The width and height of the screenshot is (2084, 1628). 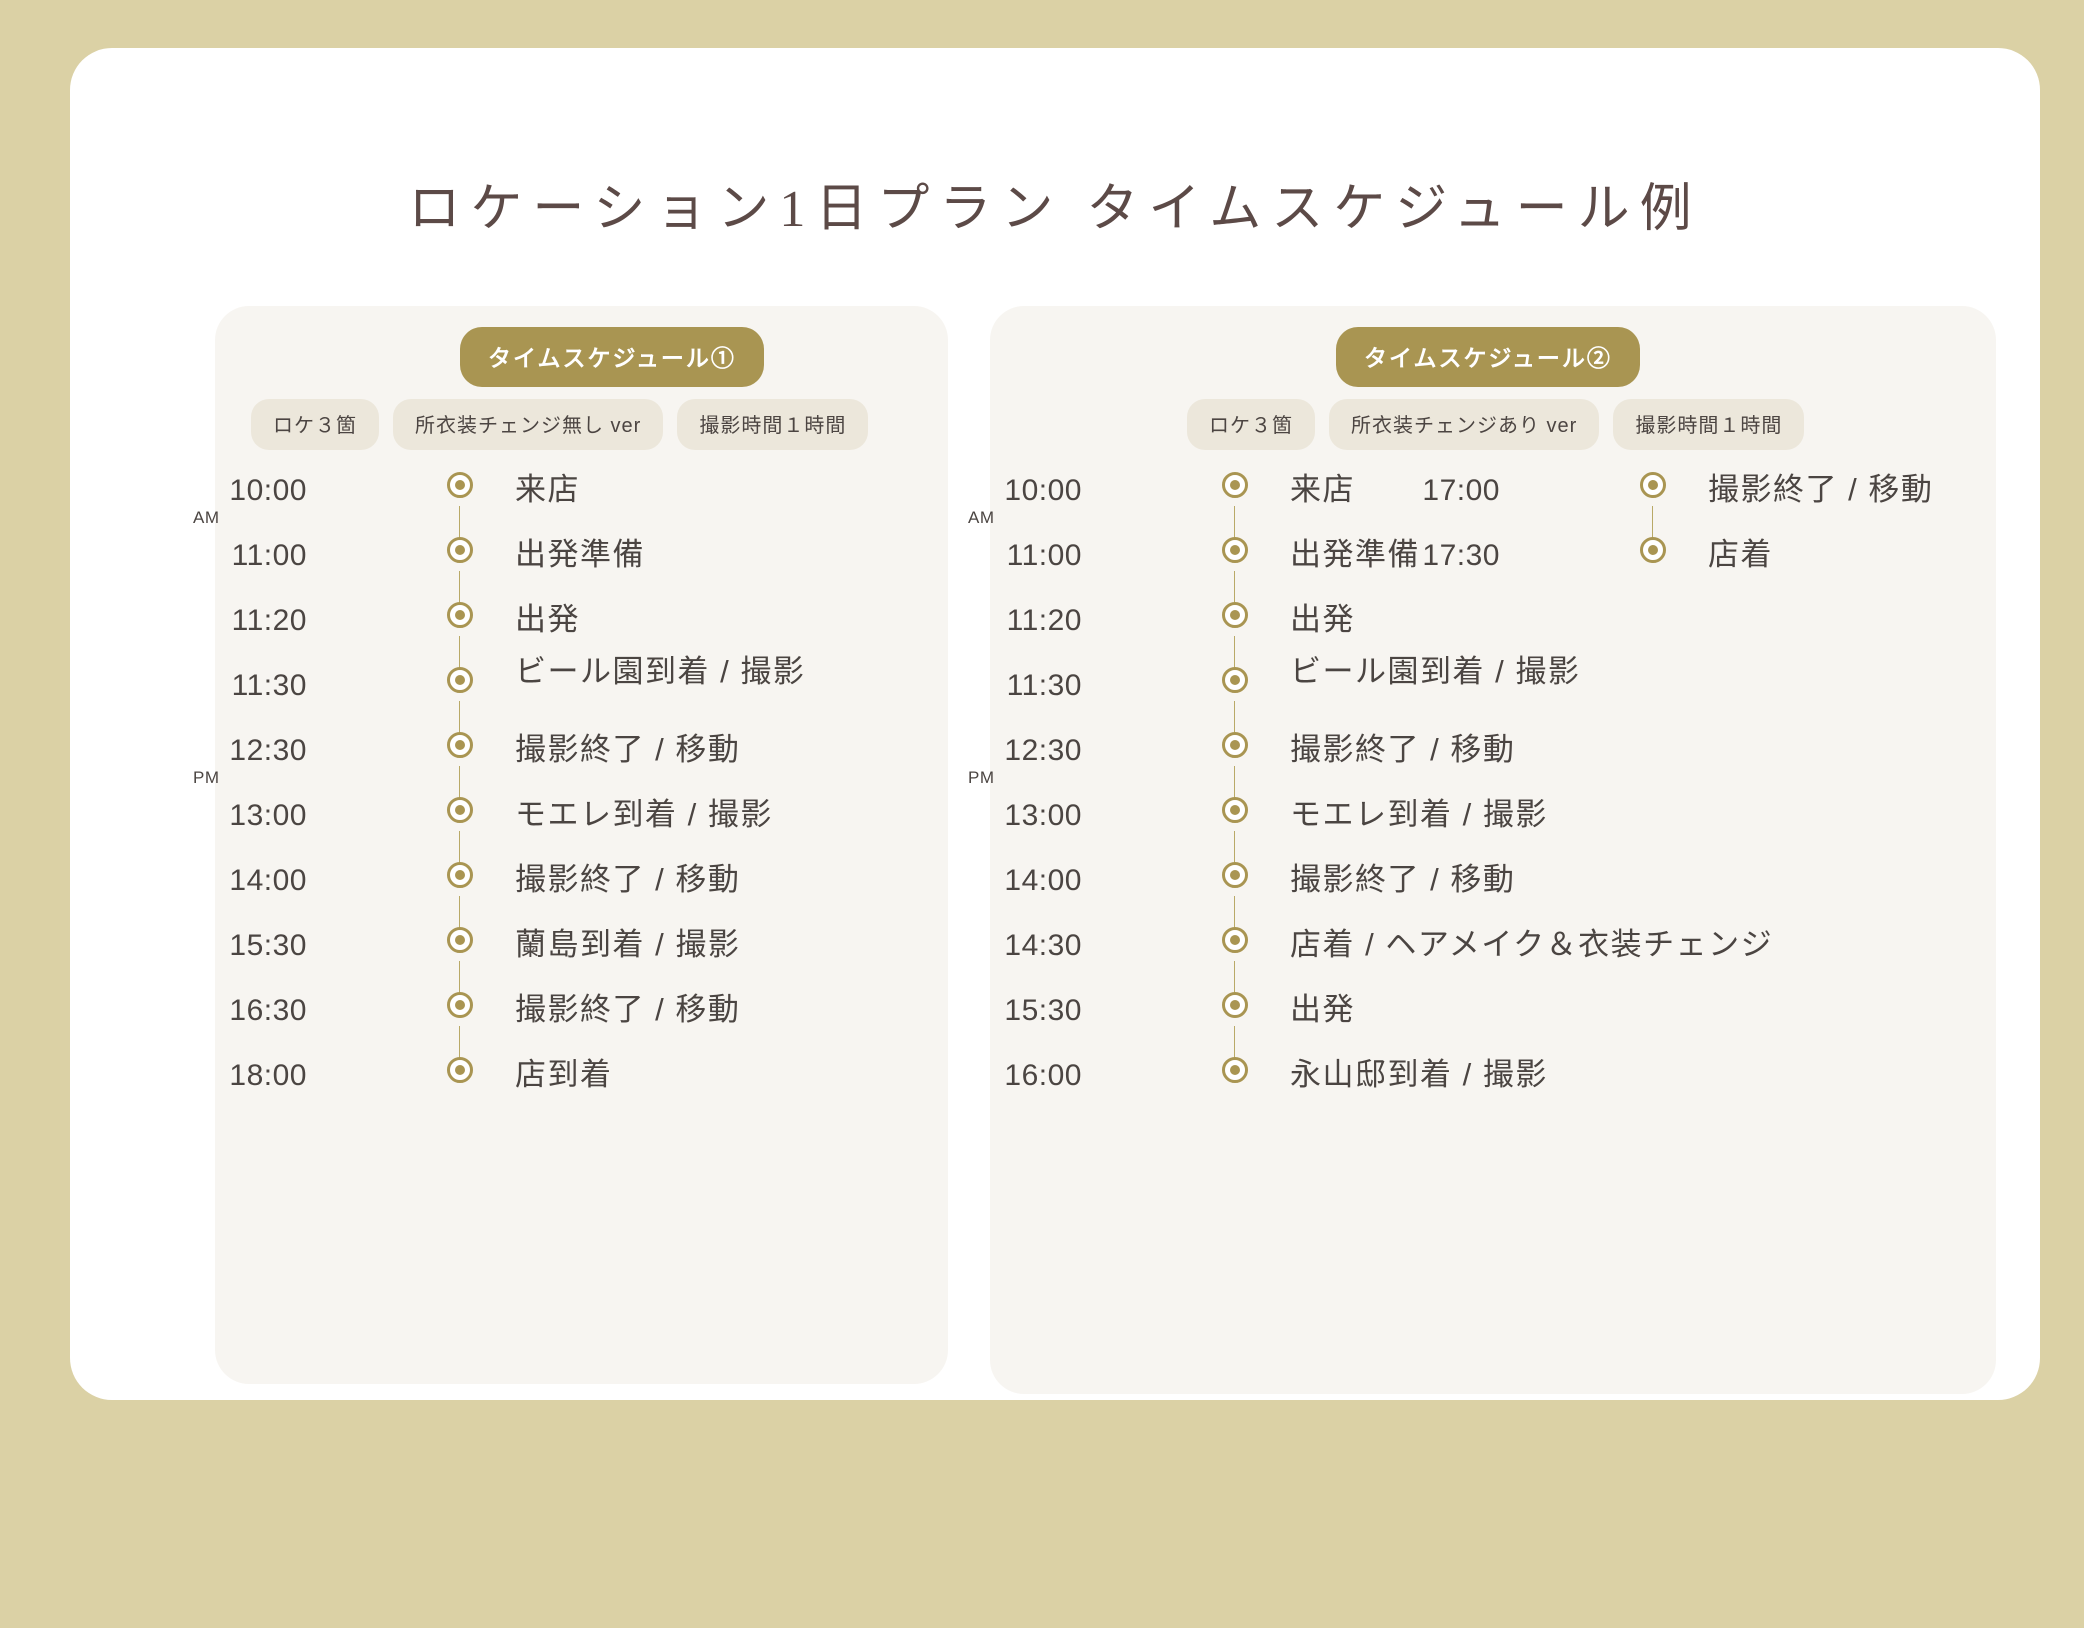 I want to click on timeline-time: 17:00, so click(x=1441, y=491).